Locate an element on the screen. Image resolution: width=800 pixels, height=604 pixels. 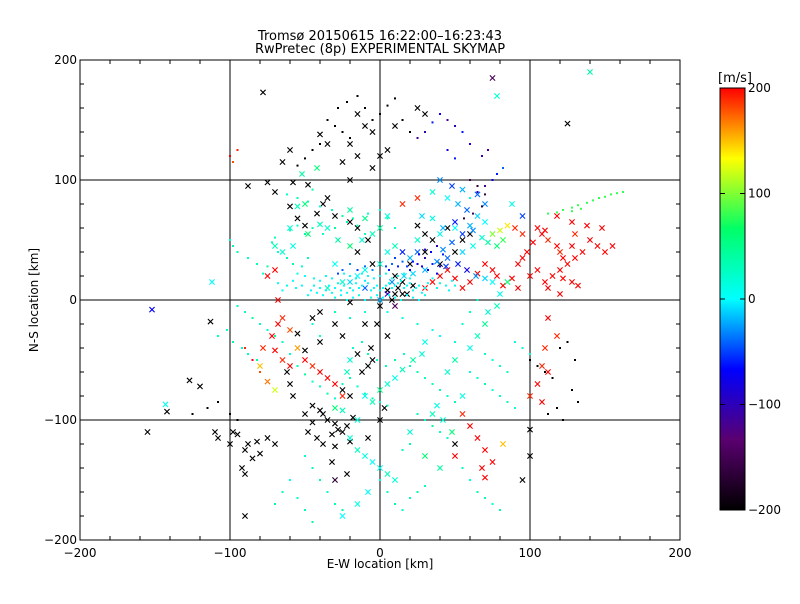
x-tick-label: 100 is located at coordinates (530, 553).